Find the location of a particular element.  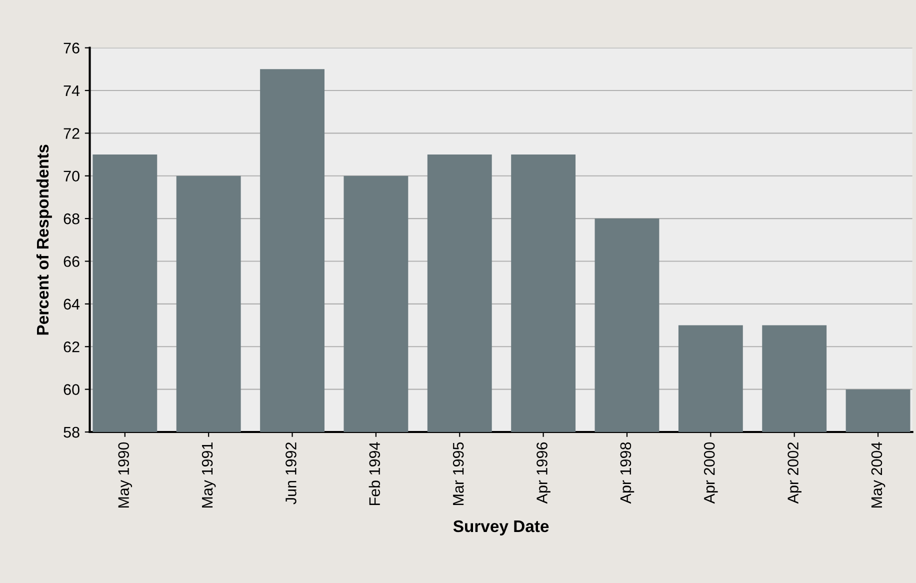

x-axis-title: Survey Date is located at coordinates (501, 528).